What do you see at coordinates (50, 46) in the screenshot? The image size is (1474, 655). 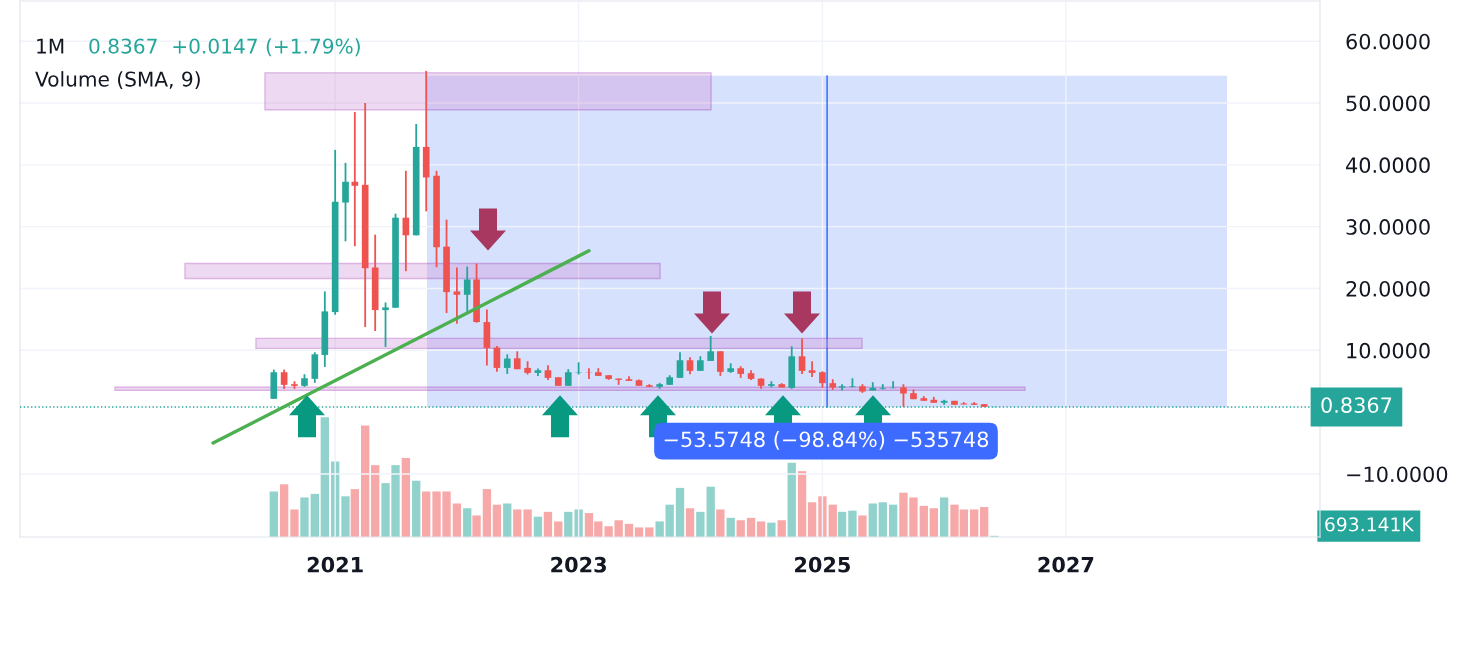 I see `text: 1M` at bounding box center [50, 46].